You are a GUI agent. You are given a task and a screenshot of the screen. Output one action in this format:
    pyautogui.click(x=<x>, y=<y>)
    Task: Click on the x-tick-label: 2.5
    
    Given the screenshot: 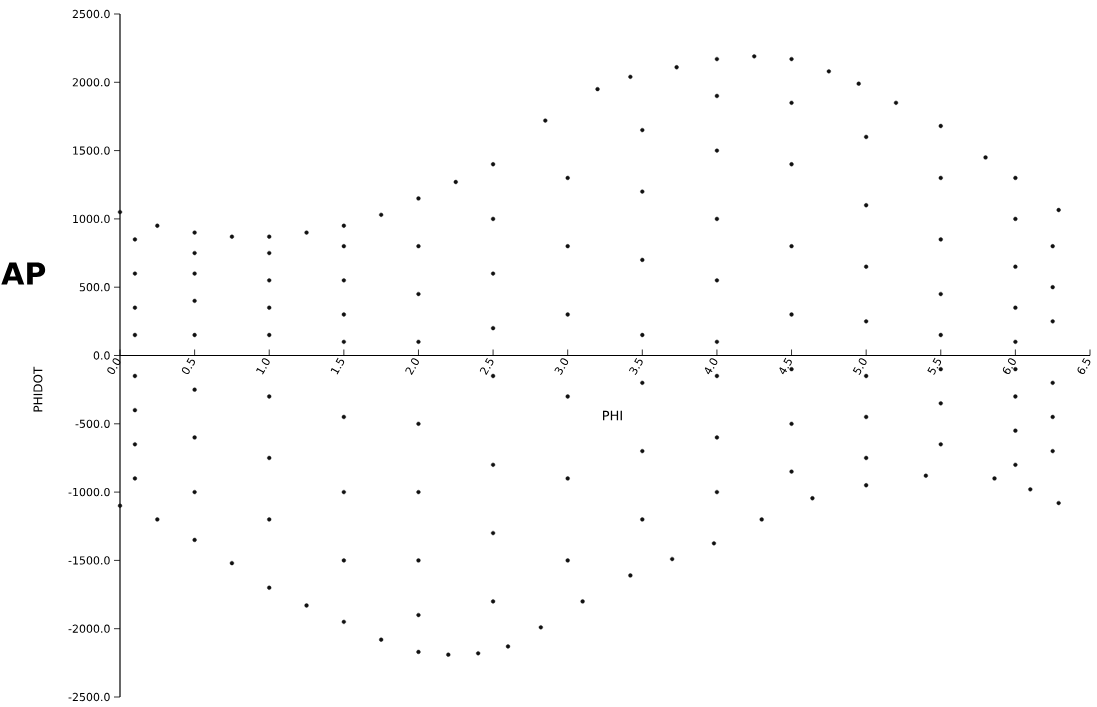 What is the action you would take?
    pyautogui.click(x=486, y=366)
    